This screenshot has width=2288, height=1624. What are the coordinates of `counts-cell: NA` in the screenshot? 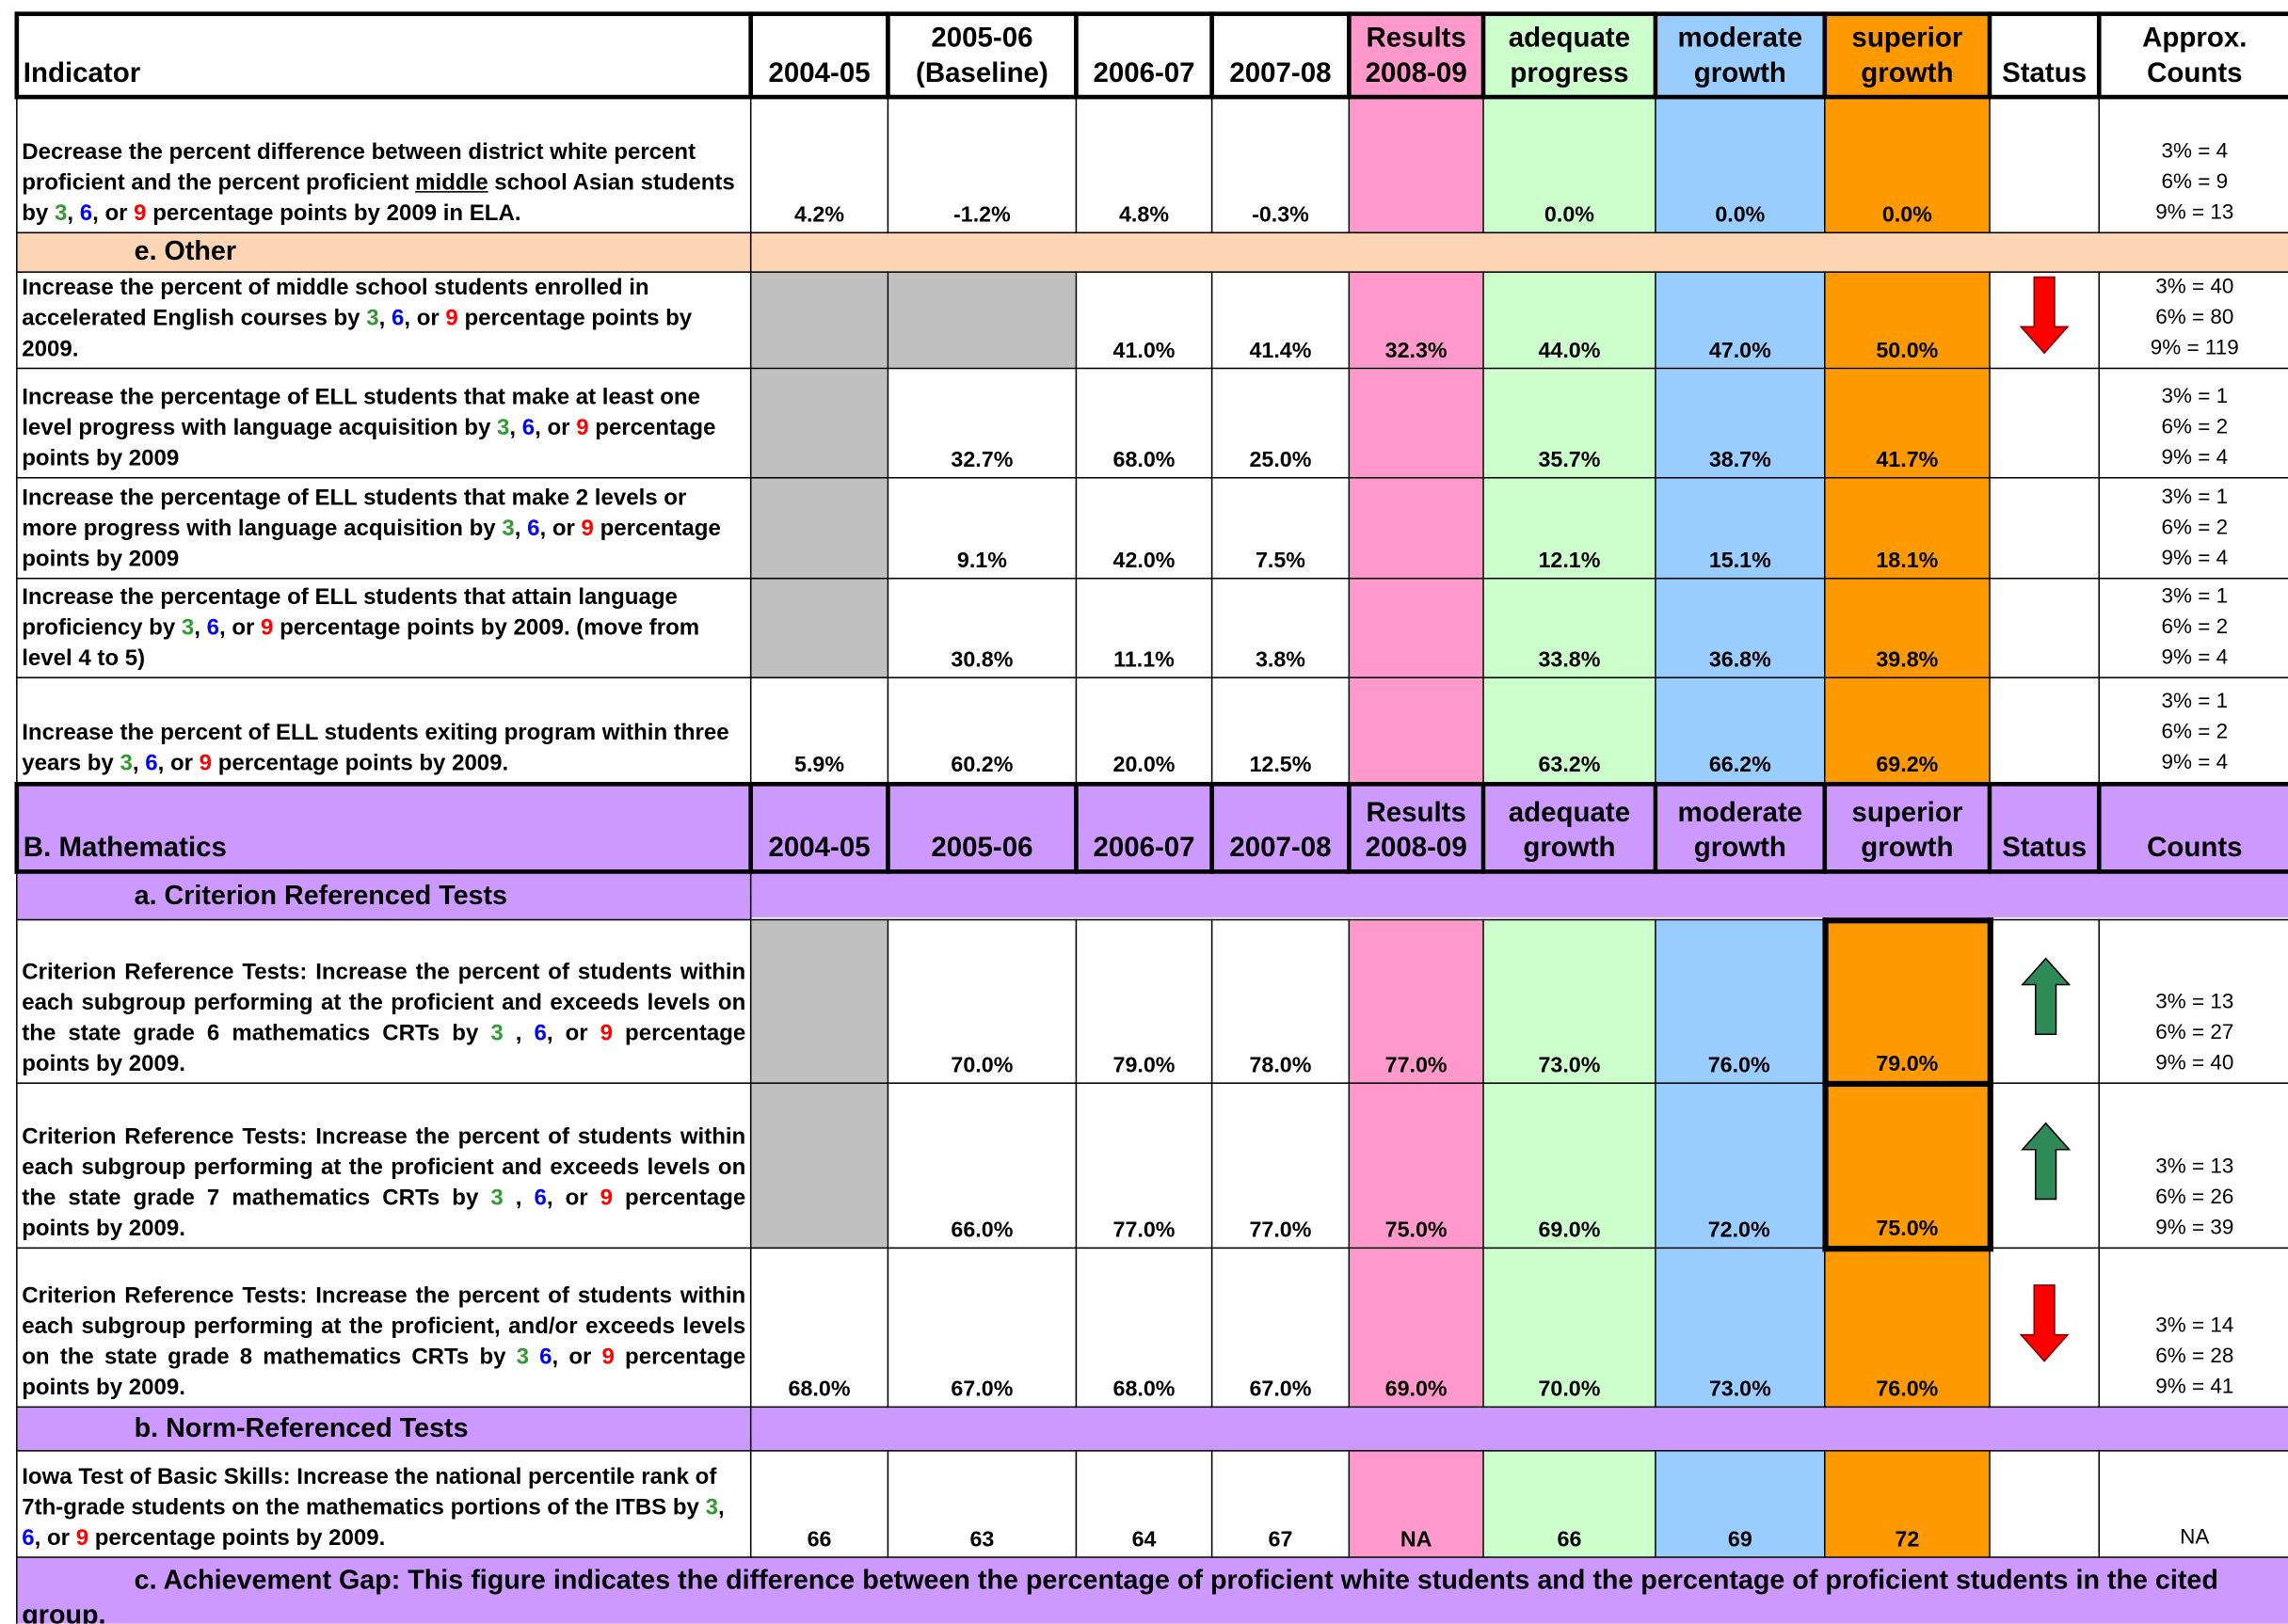 It's located at (2193, 1504).